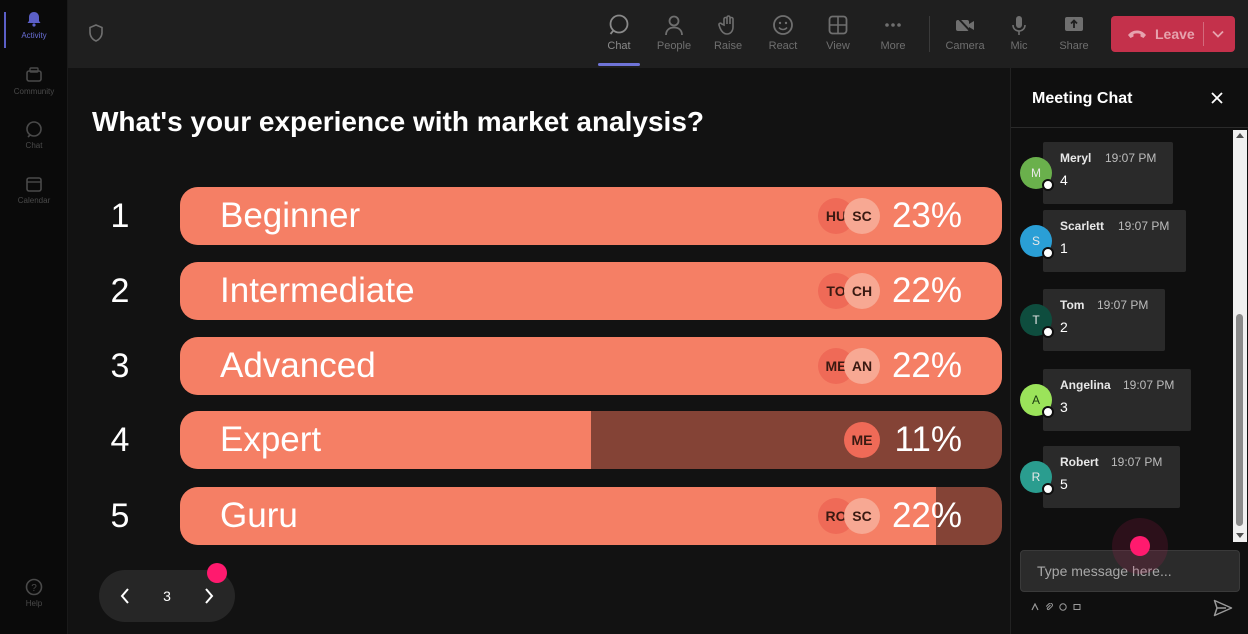  Describe the element at coordinates (125, 596) in the screenshot. I see `chevron-left-icon` at that location.